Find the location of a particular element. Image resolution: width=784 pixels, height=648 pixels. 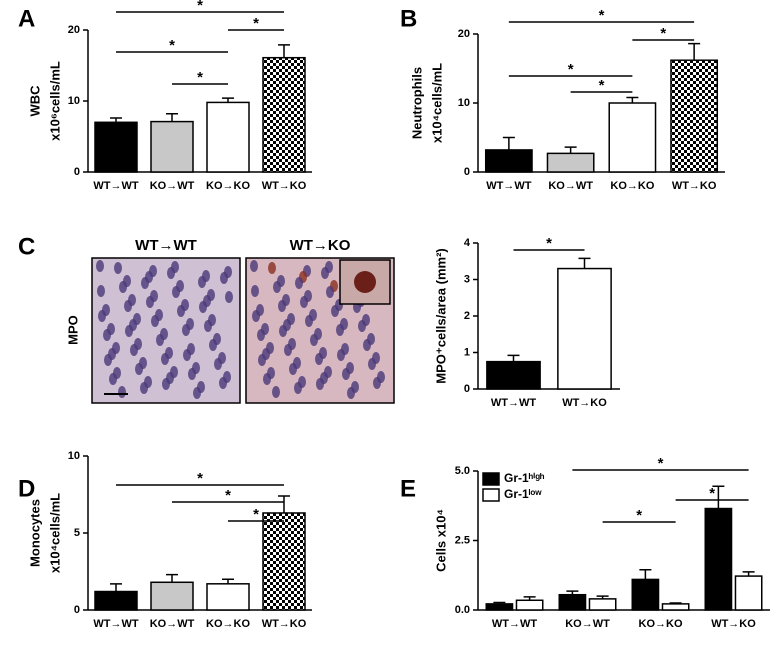

y-tick-label: 0.0 is located at coordinates (462, 610).